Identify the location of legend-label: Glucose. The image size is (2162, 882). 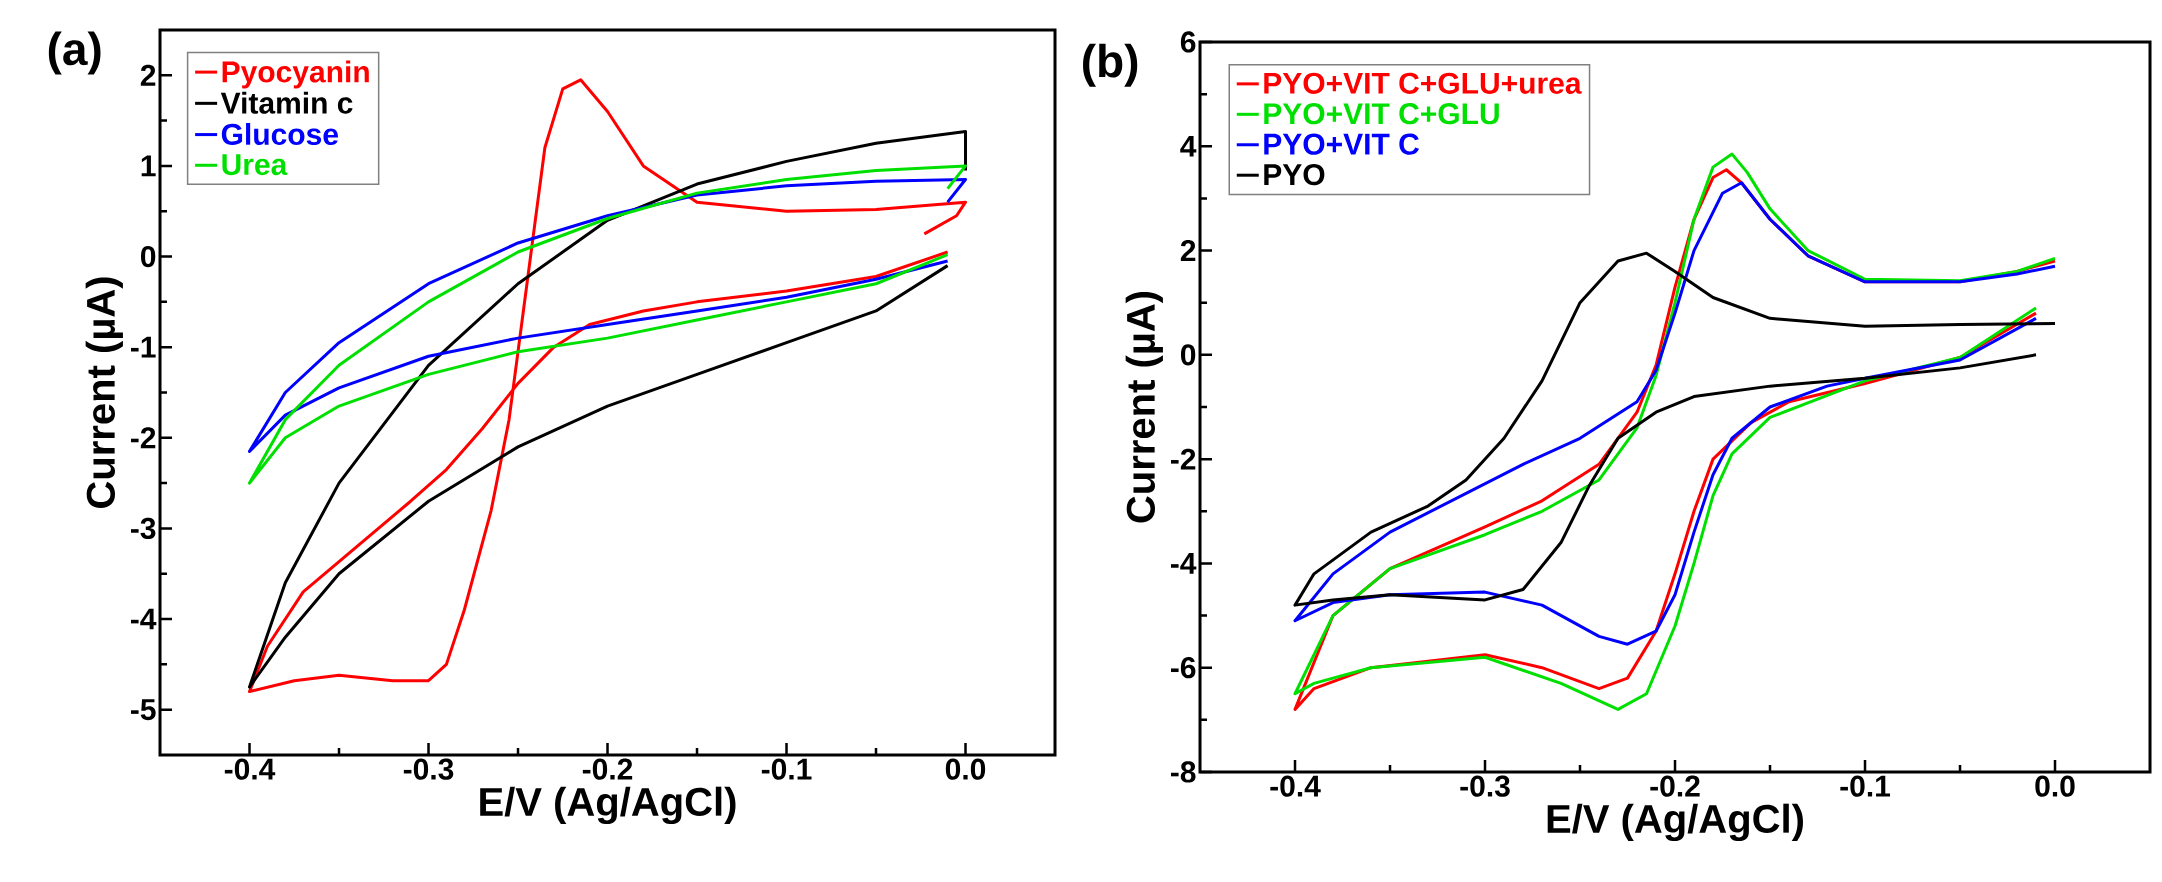
(279, 133).